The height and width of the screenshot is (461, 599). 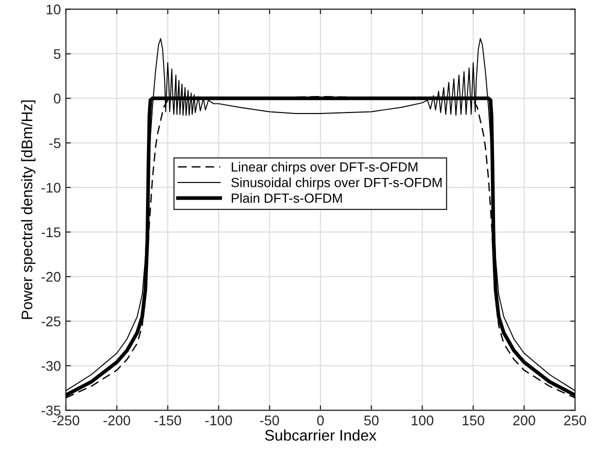 I want to click on x-tick-label: 0, so click(x=320, y=421).